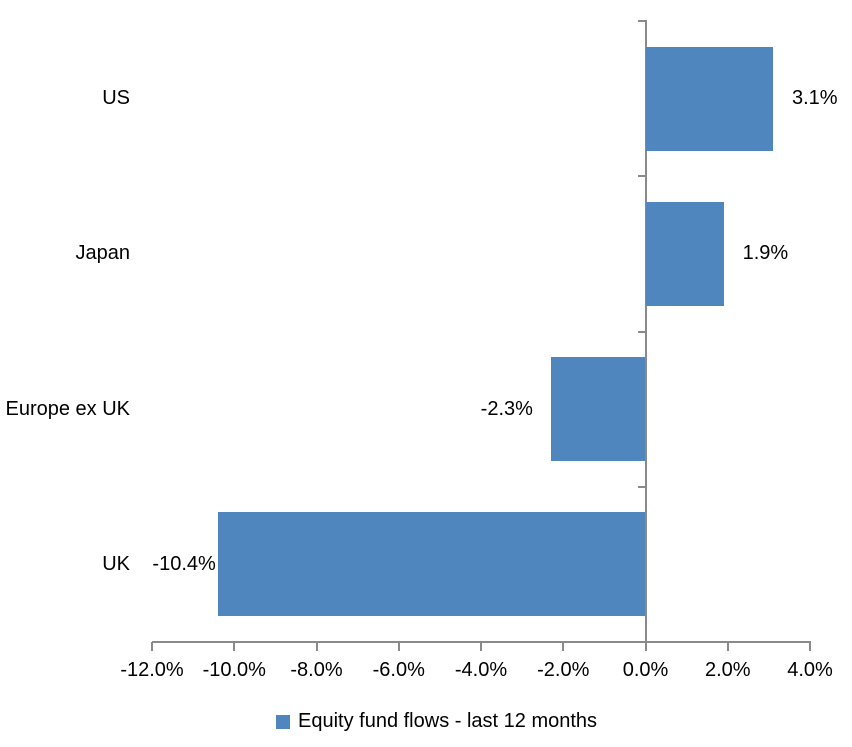 The height and width of the screenshot is (747, 852). What do you see at coordinates (116, 98) in the screenshot?
I see `category-label: US` at bounding box center [116, 98].